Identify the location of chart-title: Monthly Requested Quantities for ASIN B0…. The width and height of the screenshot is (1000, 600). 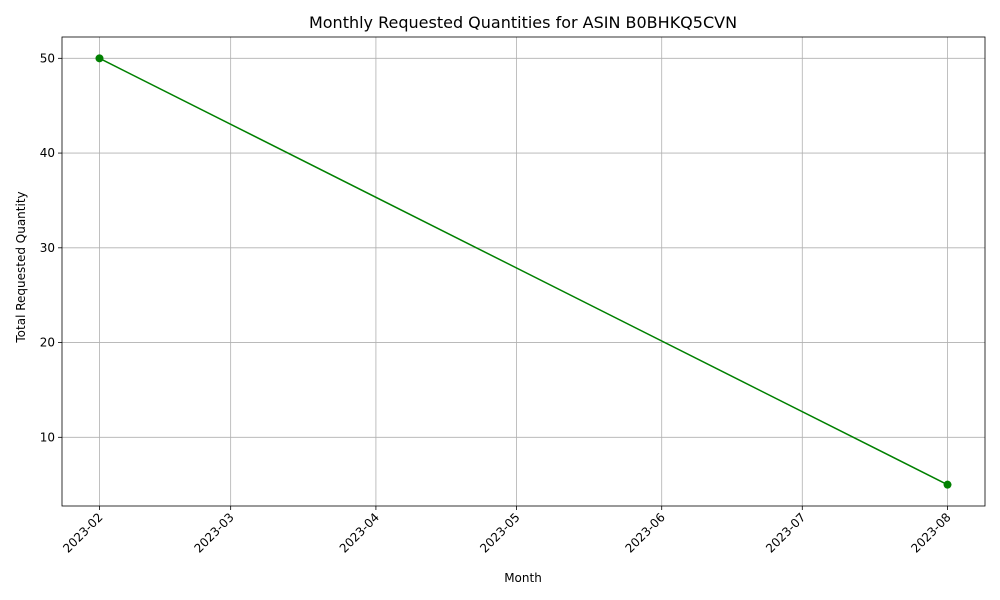
(523, 22).